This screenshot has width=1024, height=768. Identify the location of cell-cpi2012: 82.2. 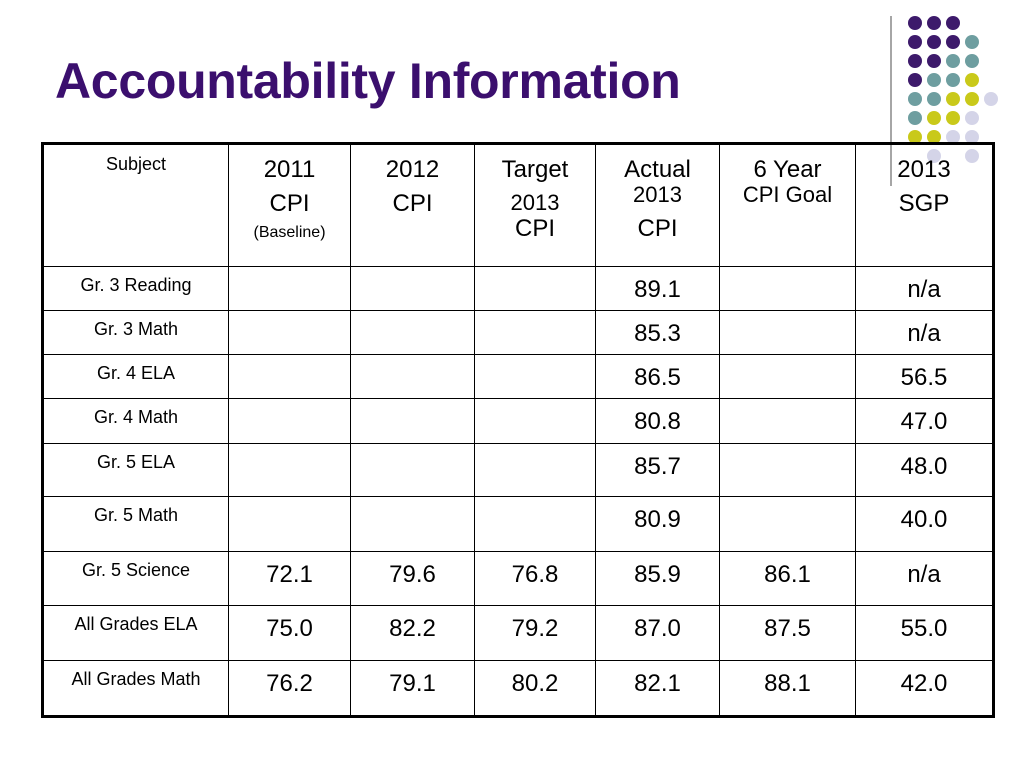
(412, 633).